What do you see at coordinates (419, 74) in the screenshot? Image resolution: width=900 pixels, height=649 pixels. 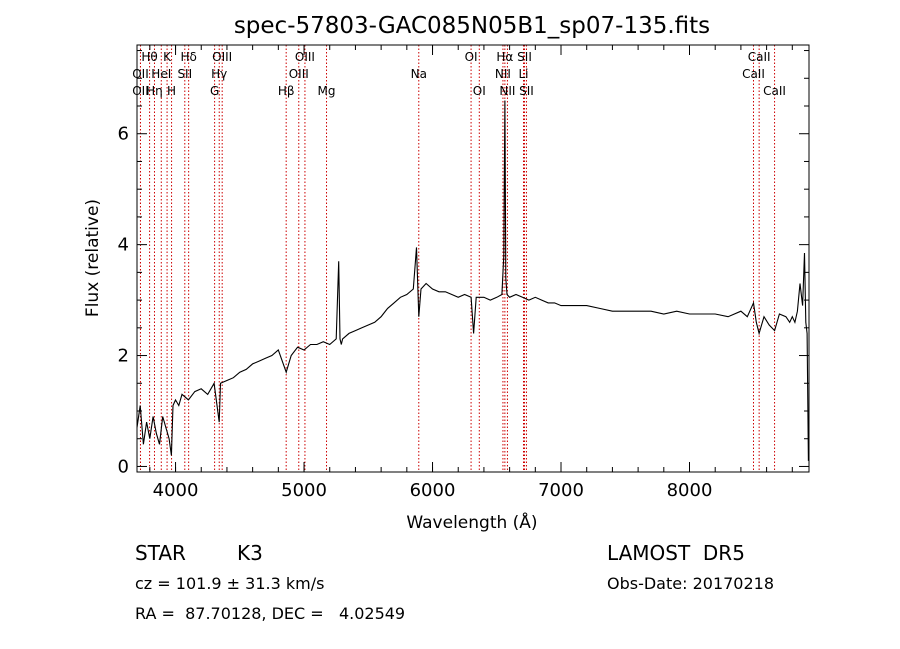 I see `spectral-line-label: Na` at bounding box center [419, 74].